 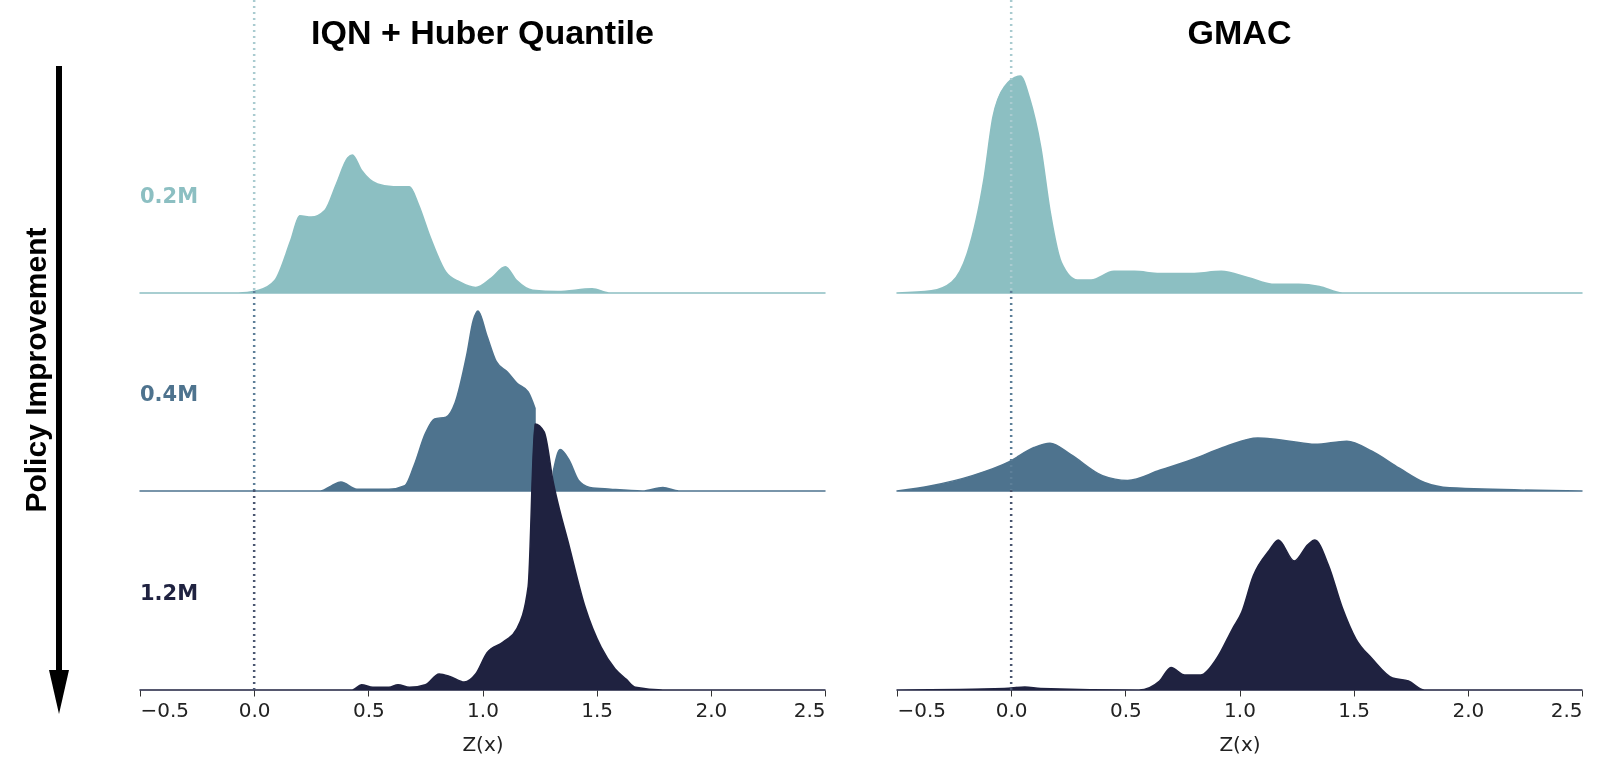 I want to click on chart-title: IQN + Huber Quantile, so click(x=482, y=32).